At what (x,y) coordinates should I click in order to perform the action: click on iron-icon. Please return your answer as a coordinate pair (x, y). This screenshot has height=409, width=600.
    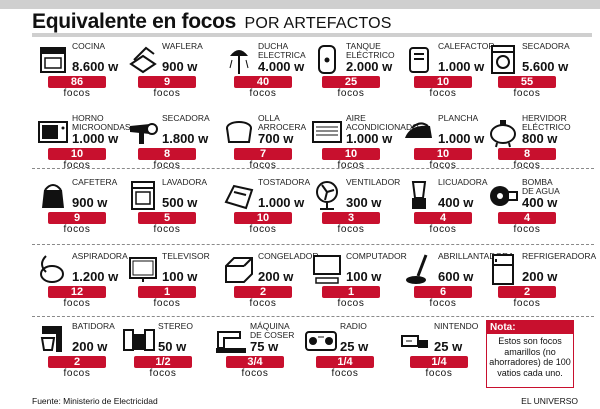
    Looking at the image, I should click on (419, 131).